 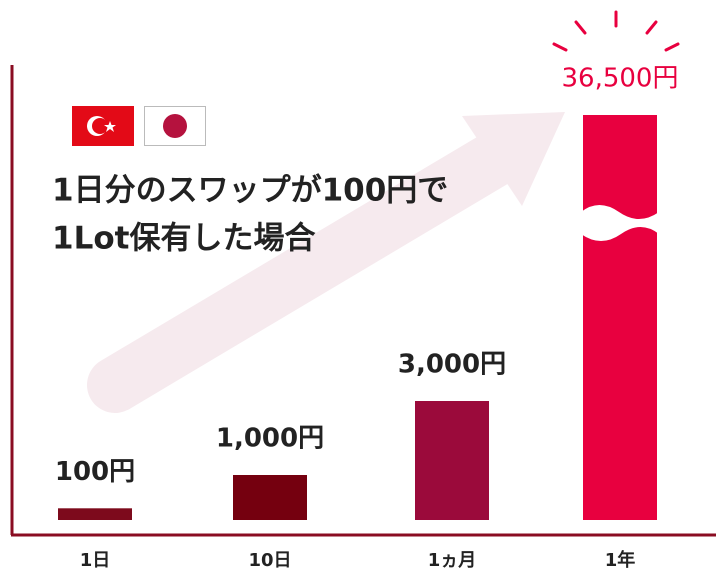 I want to click on japan-flag, so click(x=175, y=126).